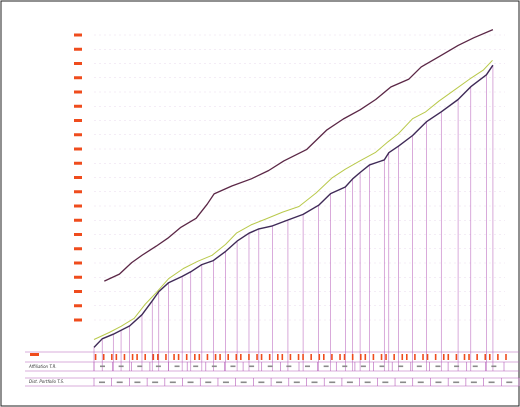  I want to click on bottom-strip: Affiliation T.R. Dist. Portfolio T.S., so click(272, 369).